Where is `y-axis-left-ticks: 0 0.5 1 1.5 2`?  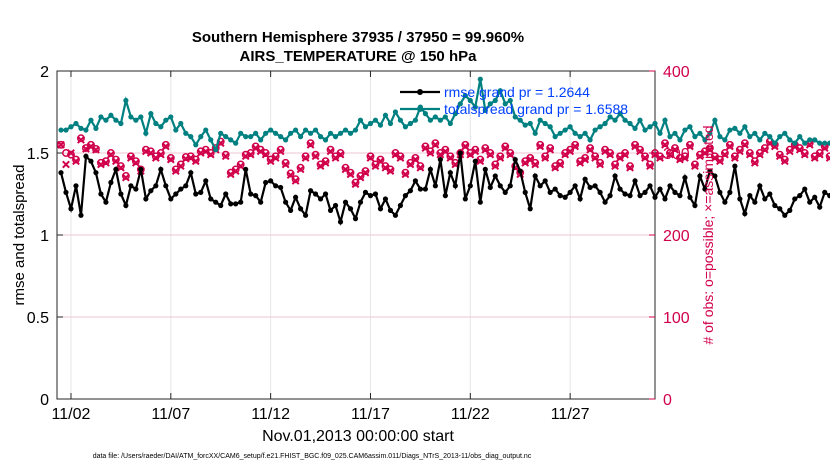 y-axis-left-ticks: 0 0.5 1 1.5 2 is located at coordinates (45, 236).